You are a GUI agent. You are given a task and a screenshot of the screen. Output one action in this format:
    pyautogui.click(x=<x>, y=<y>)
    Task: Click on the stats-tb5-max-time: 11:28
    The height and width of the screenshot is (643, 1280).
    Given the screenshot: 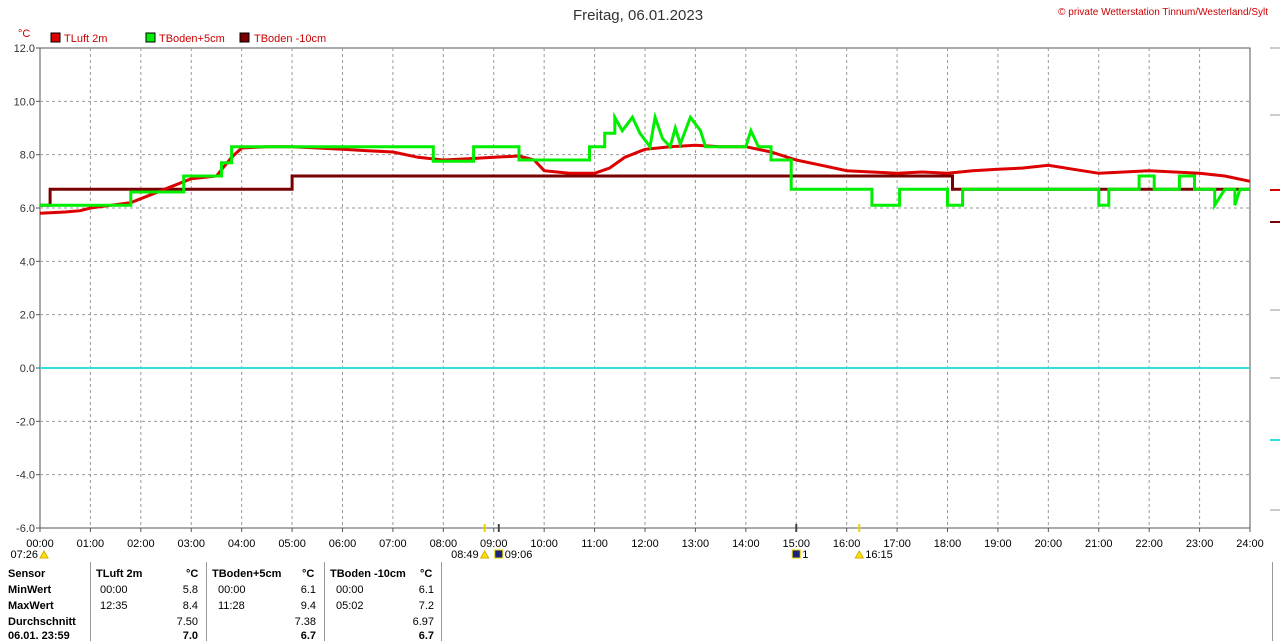 What is the action you would take?
    pyautogui.click(x=231, y=606)
    